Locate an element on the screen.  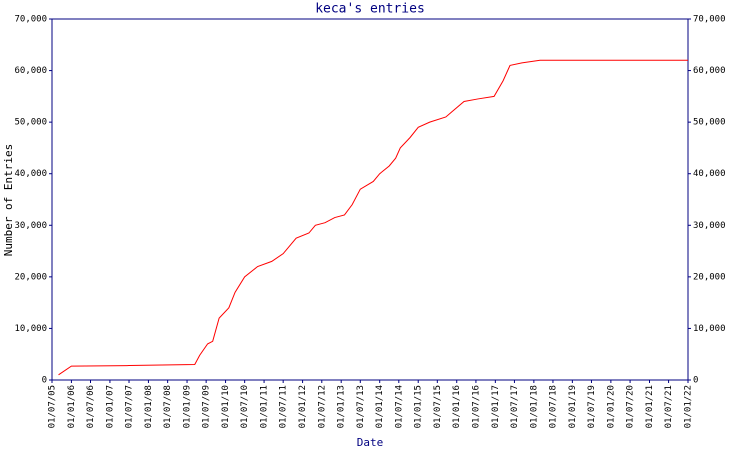
y-tick-label-right: 70,000 is located at coordinates (709, 20).